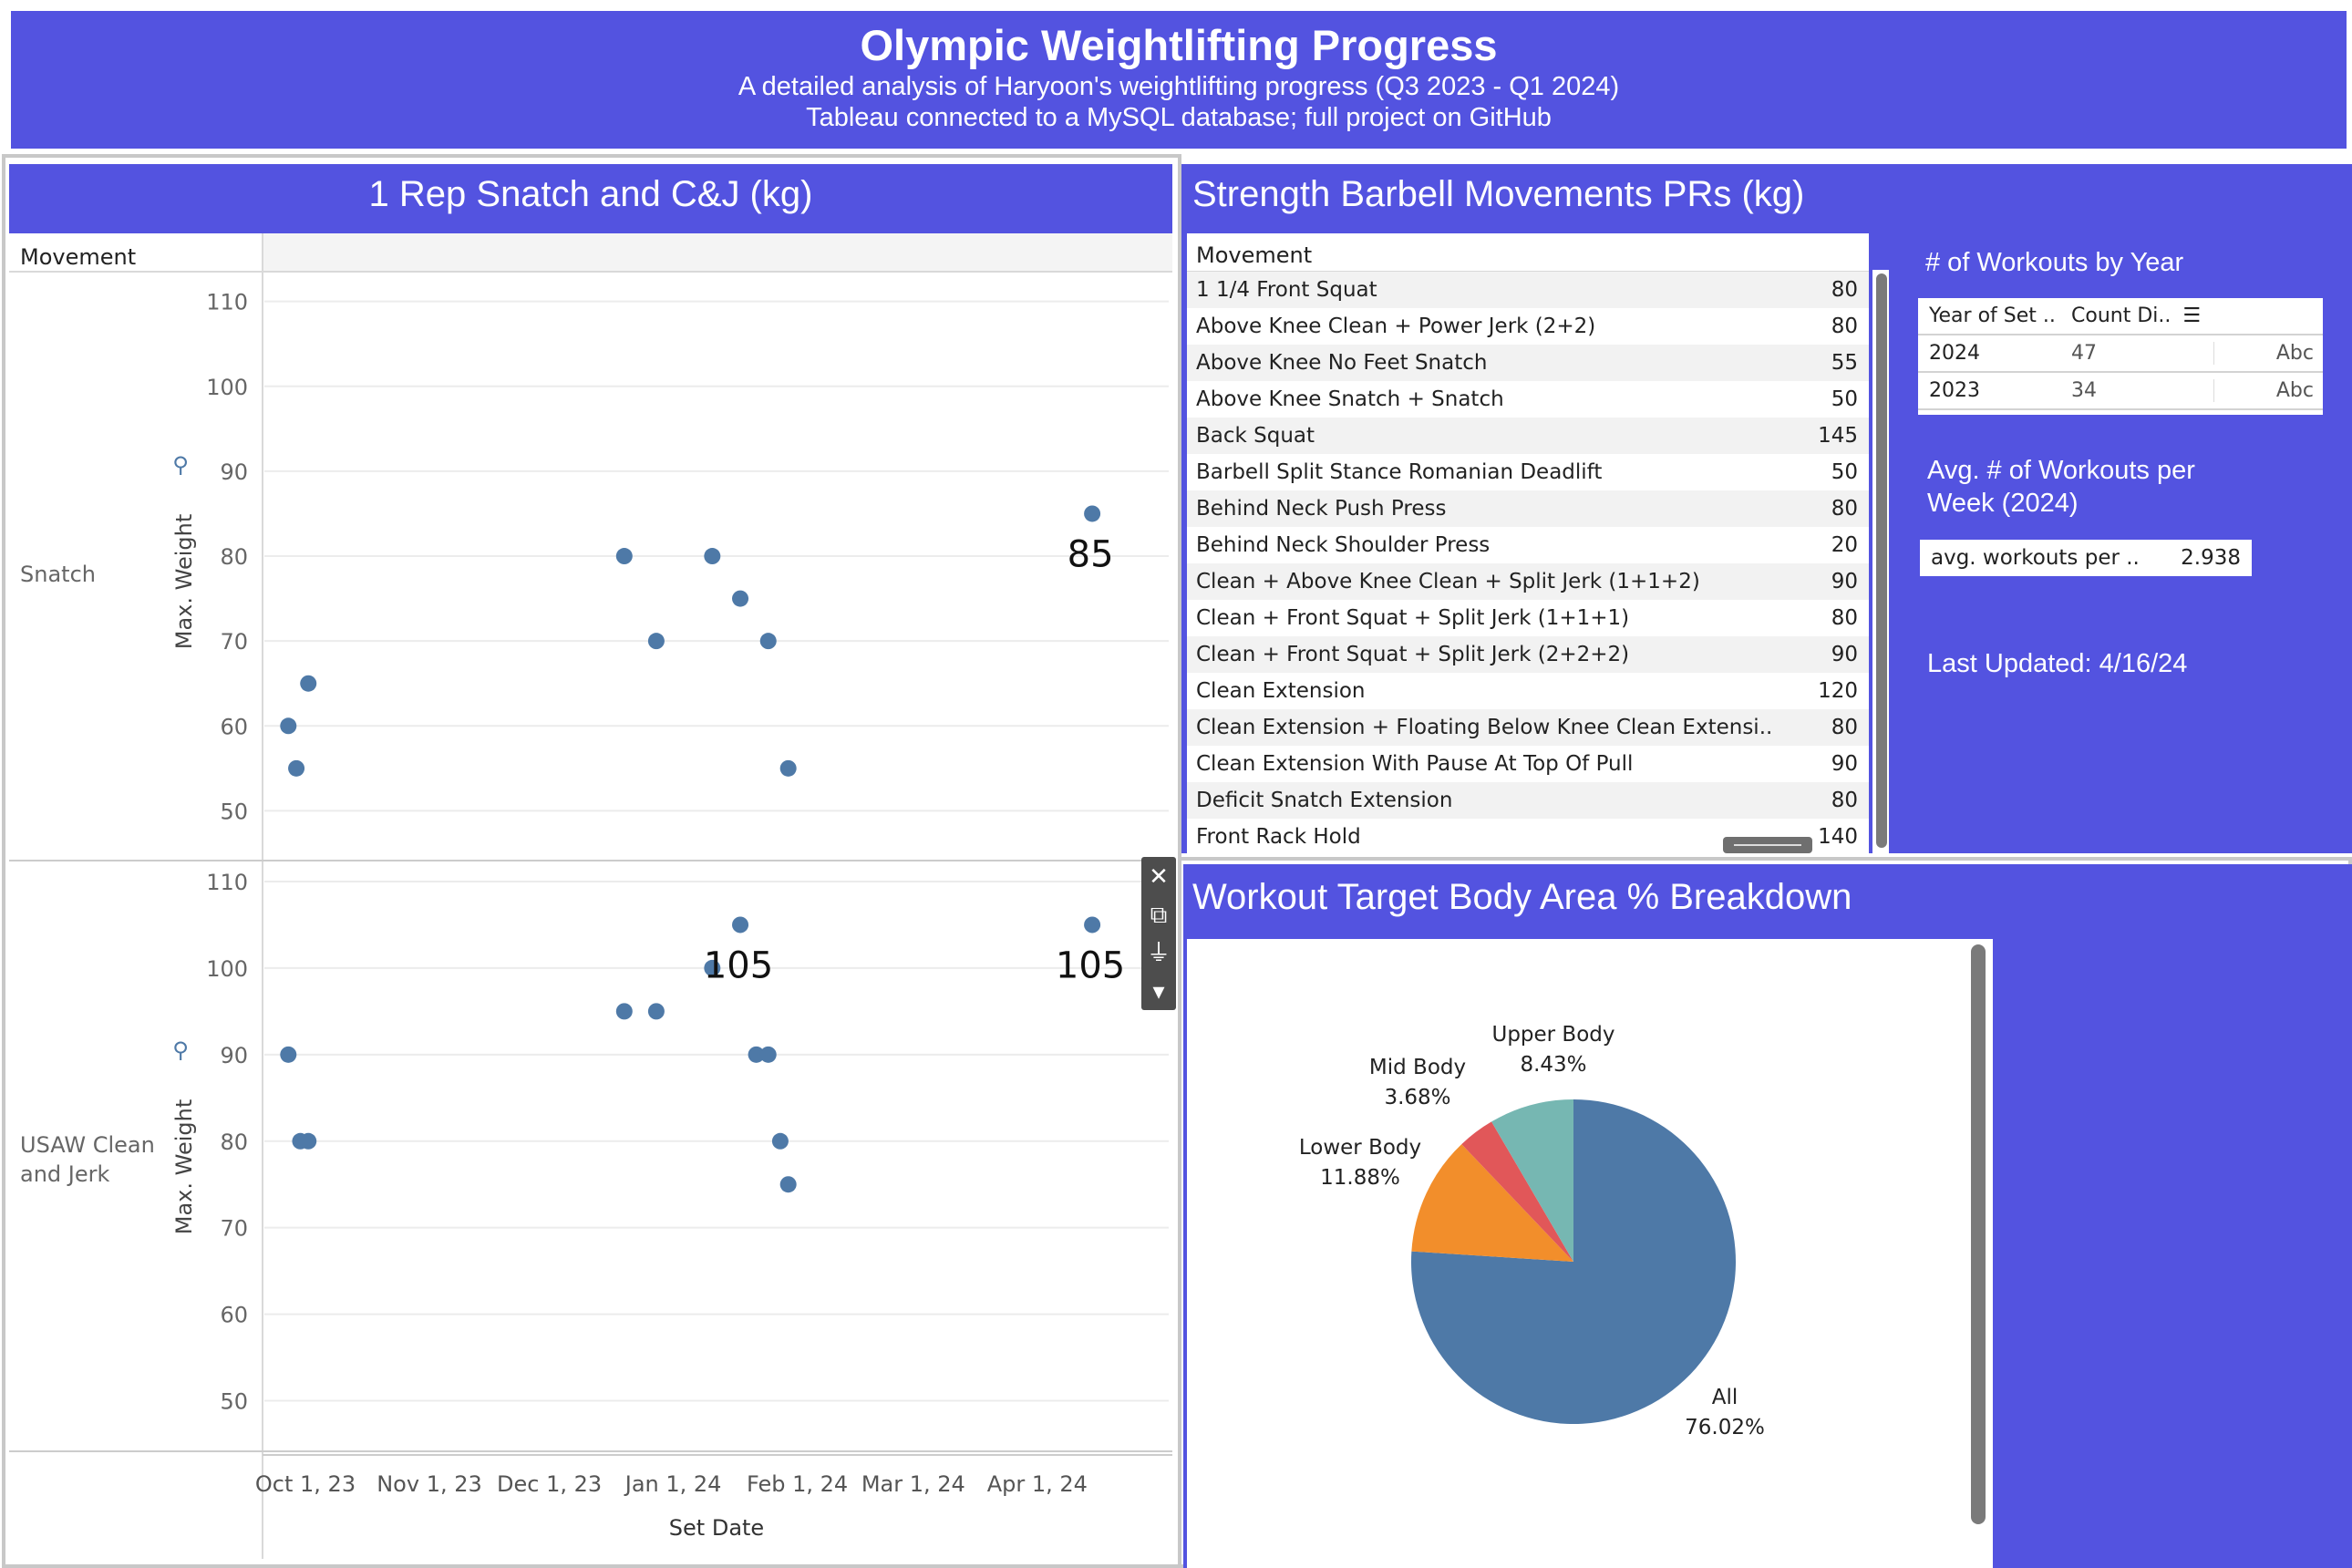  What do you see at coordinates (1528, 363) in the screenshot?
I see `table-row: Above Knee No Feet Snatch 55` at bounding box center [1528, 363].